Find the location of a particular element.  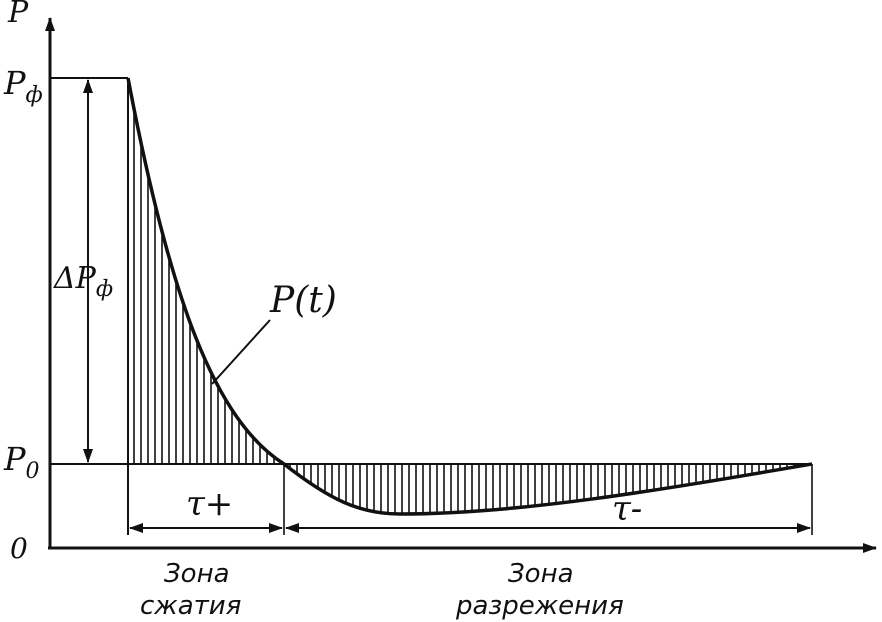

origin-label: 0 is located at coordinates (19, 548).